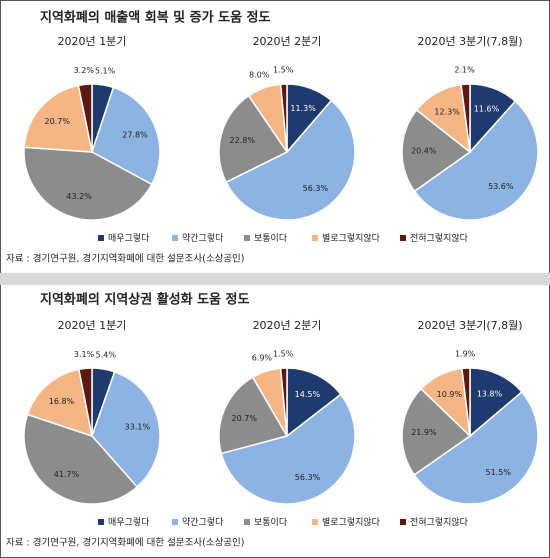  Describe the element at coordinates (308, 394) in the screenshot. I see `data-label: 14.5%` at that location.